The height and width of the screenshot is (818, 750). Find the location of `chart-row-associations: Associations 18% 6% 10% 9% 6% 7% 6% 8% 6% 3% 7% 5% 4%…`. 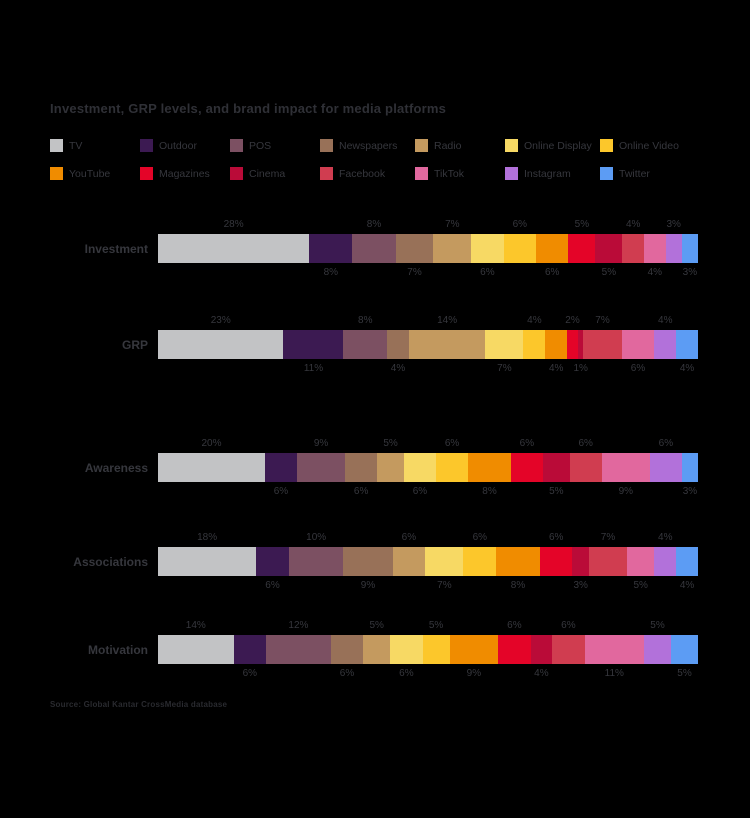

chart-row-associations: Associations 18% 6% 10% 9% 6% 7% 6% 8% 6% 3% 7% 5% 4%… is located at coordinates (374, 561).